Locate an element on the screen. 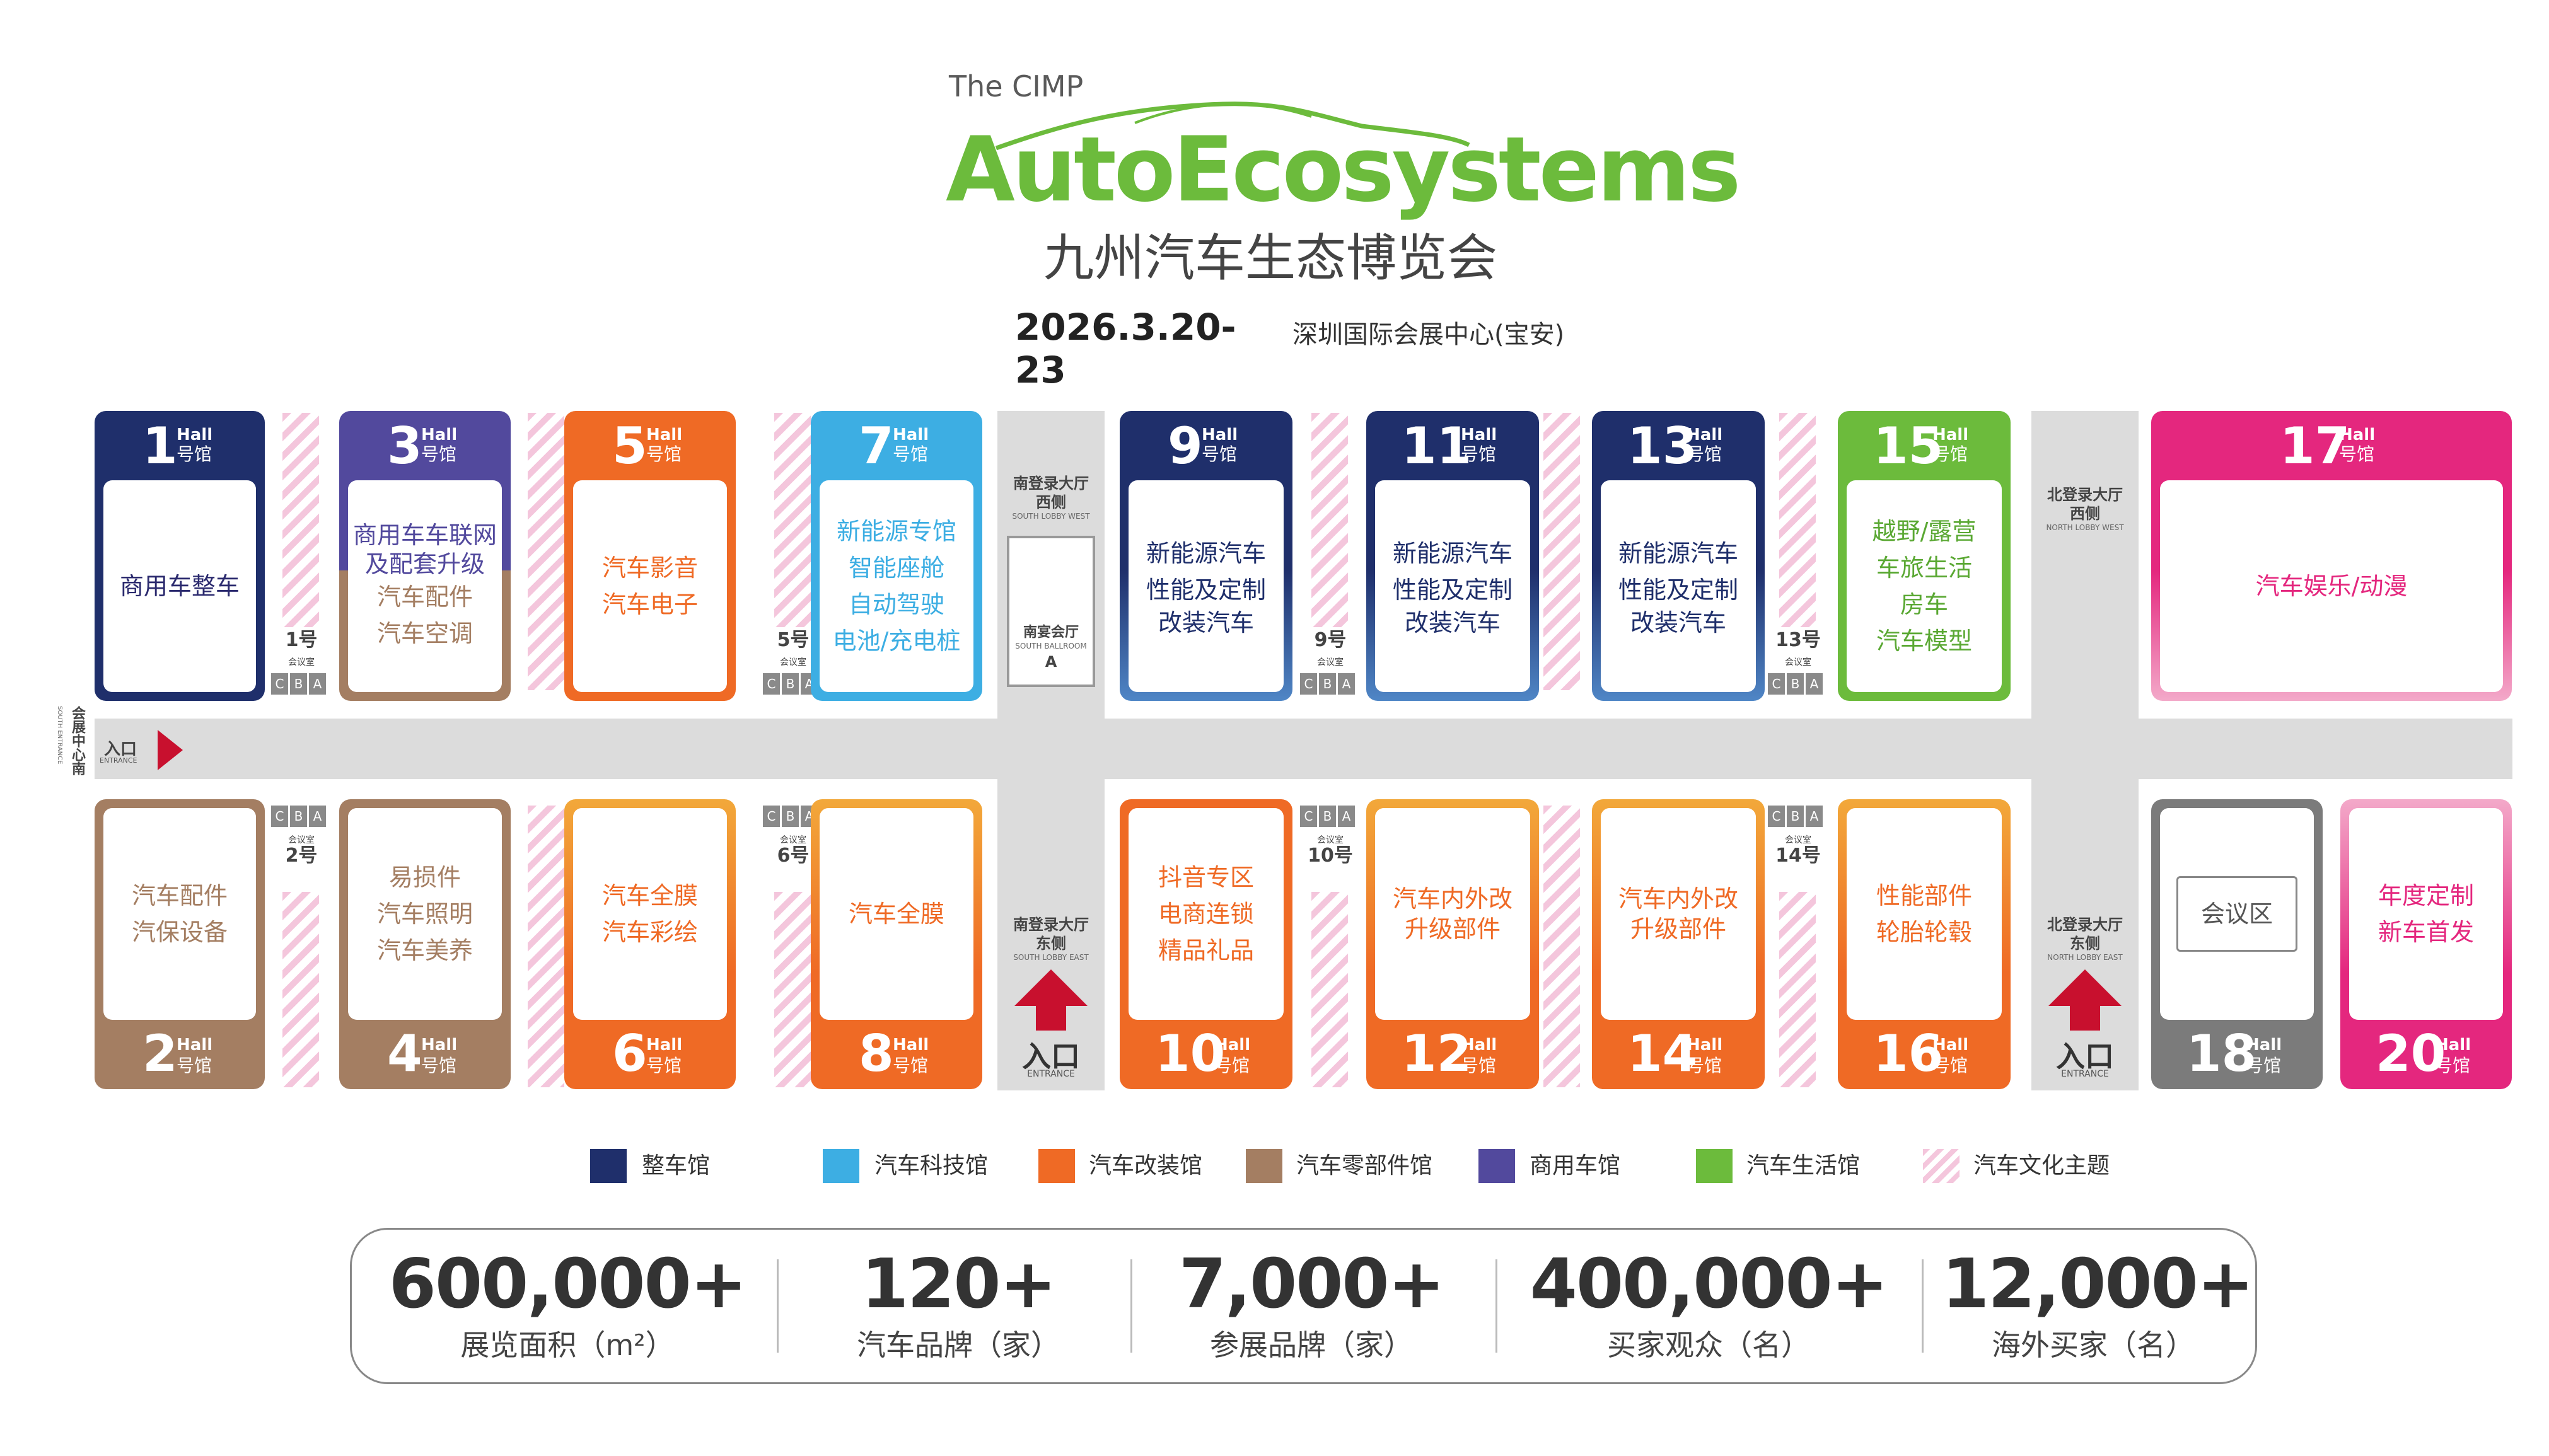  hall-6: 6 Hall 号馆 汽车全膜 汽车彩绘 is located at coordinates (650, 944).